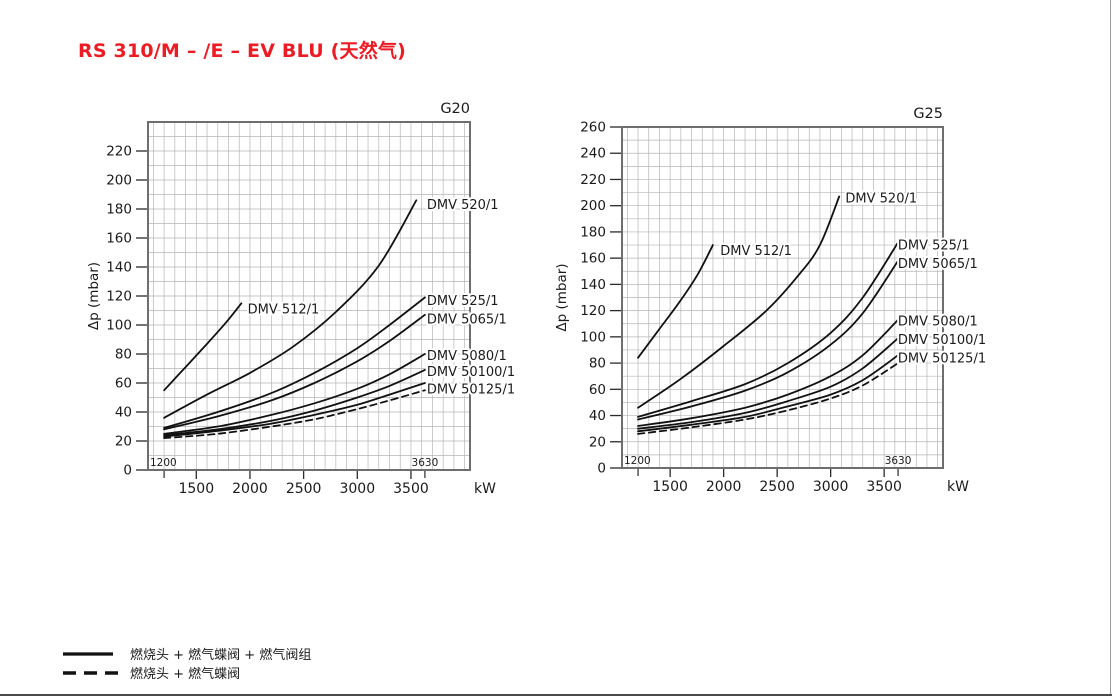  What do you see at coordinates (93, 672) in the screenshot?
I see `dashed-line-sample` at bounding box center [93, 672].